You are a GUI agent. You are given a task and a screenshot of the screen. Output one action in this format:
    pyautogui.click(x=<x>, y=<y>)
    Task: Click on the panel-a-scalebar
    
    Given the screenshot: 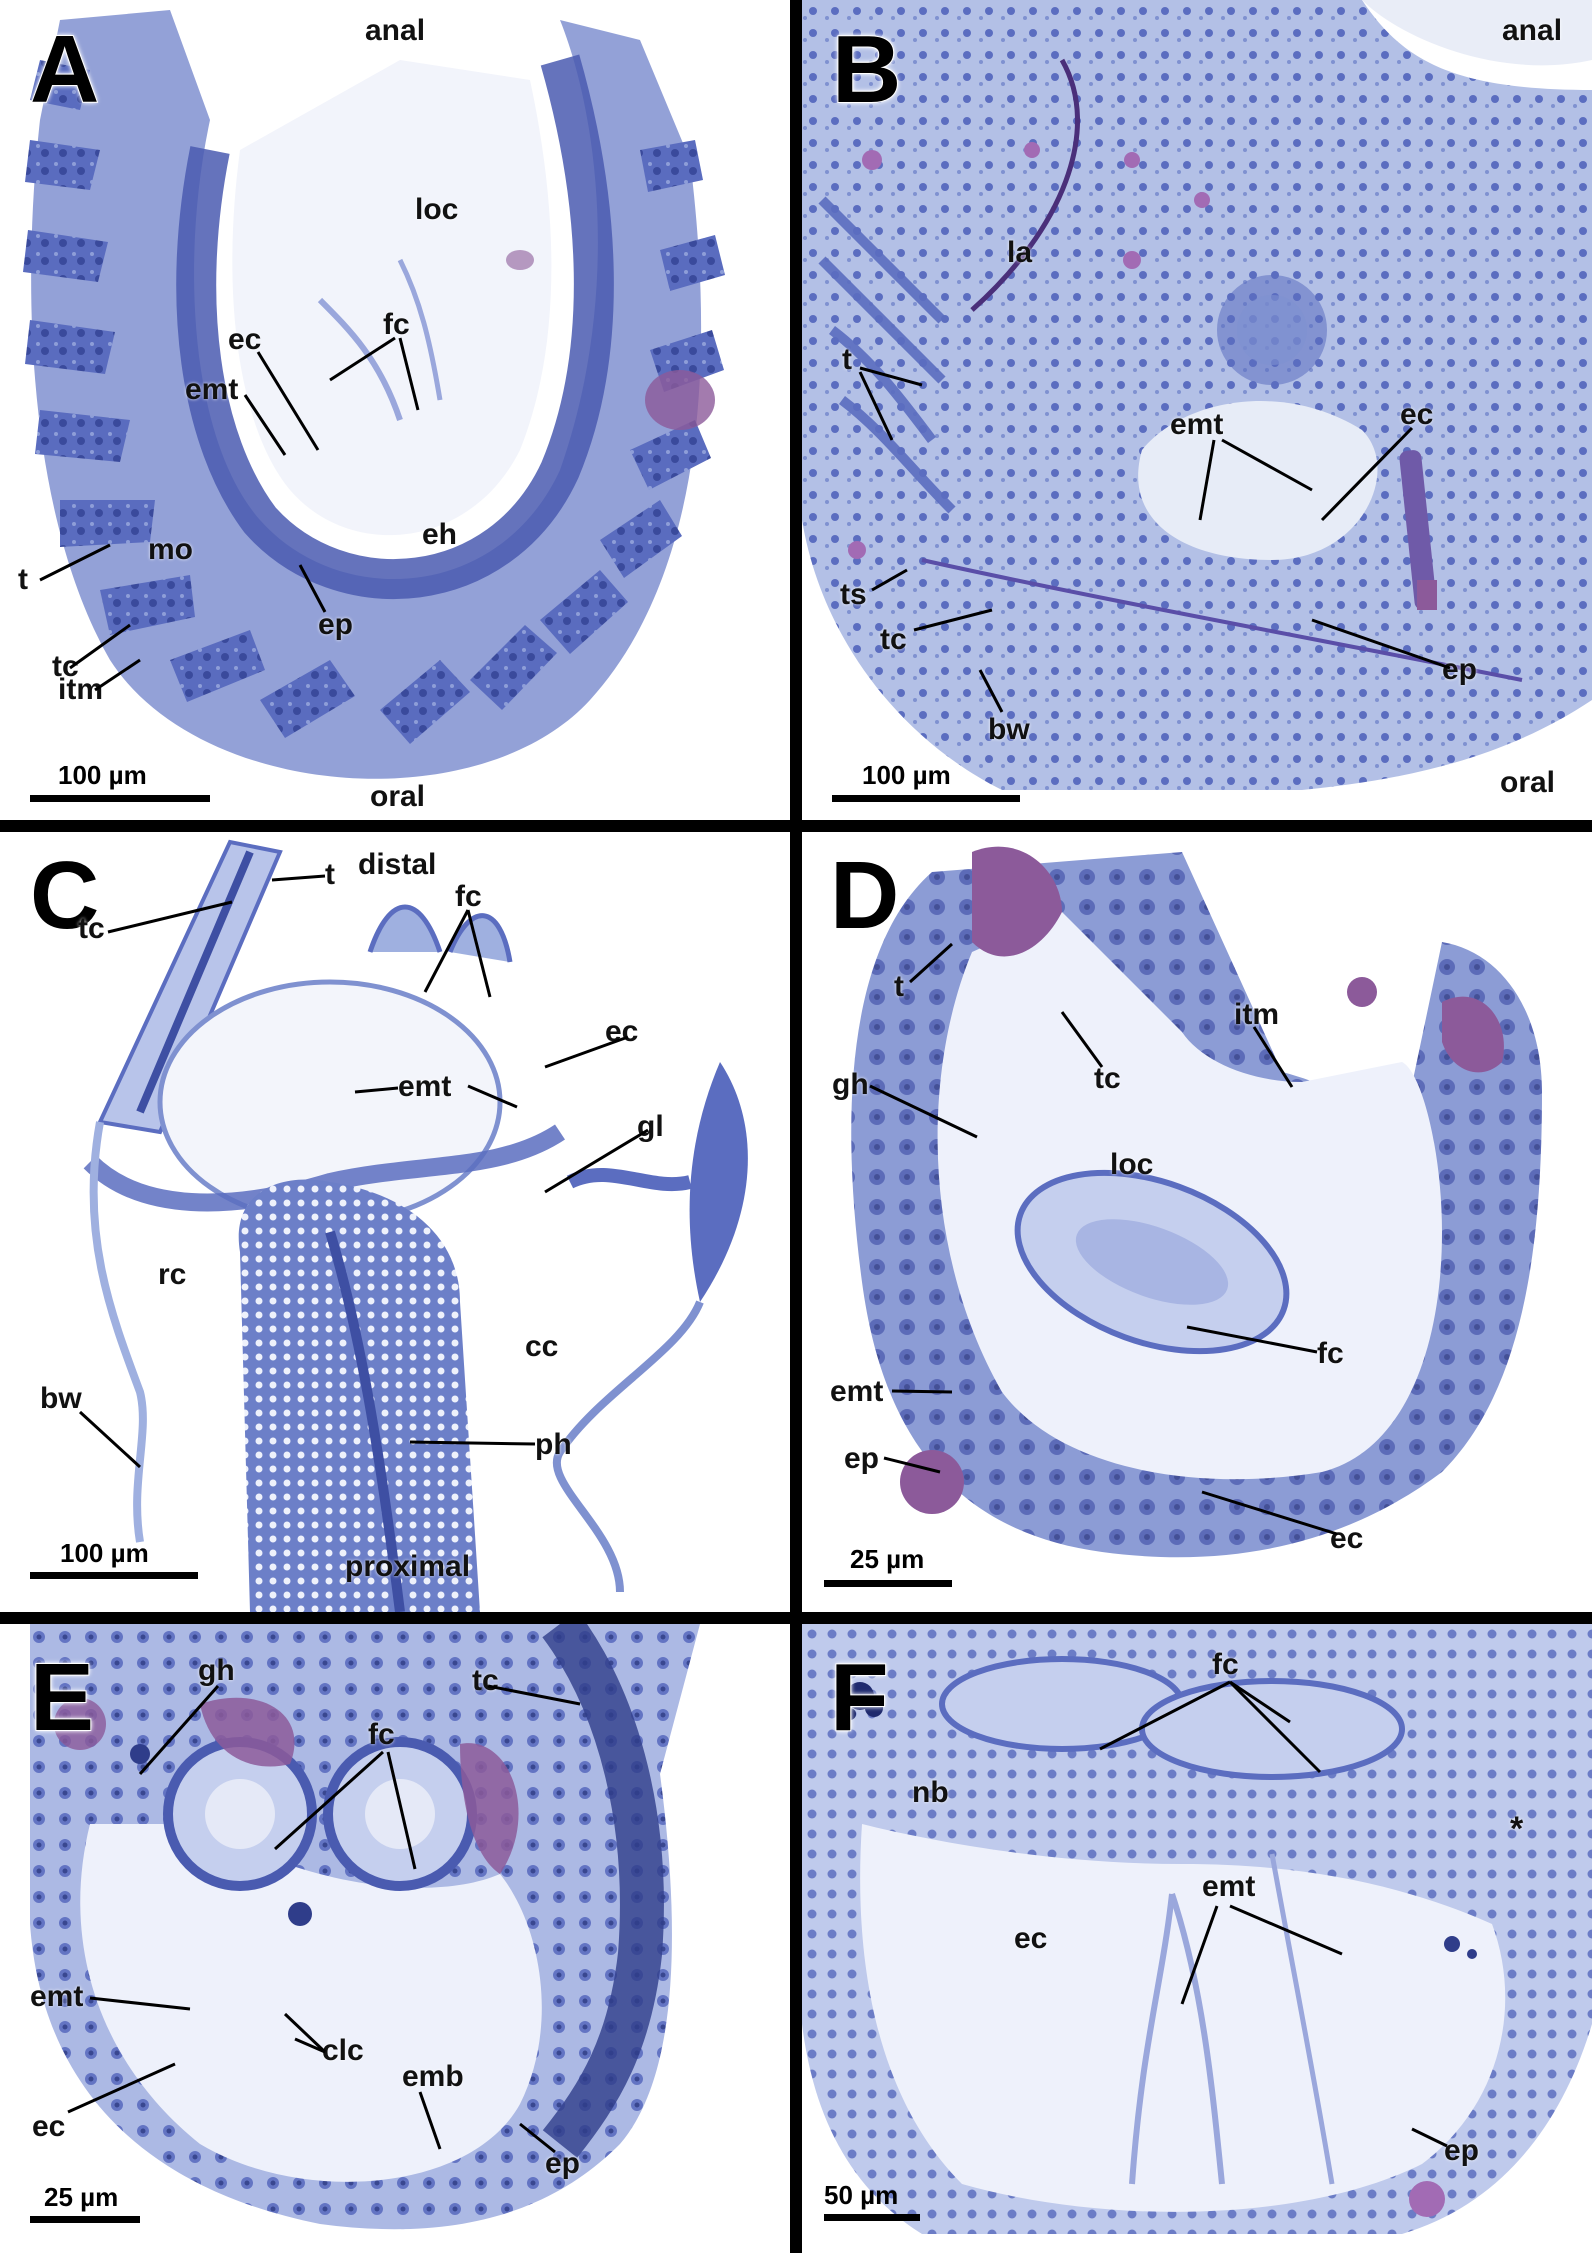 What is the action you would take?
    pyautogui.click(x=120, y=798)
    